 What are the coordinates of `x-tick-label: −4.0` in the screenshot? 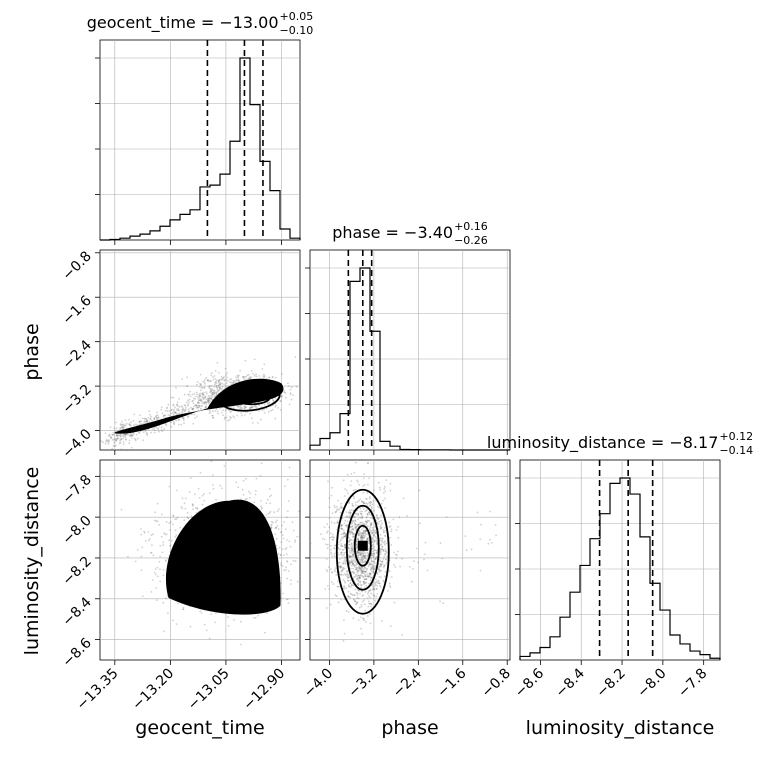 It's located at (318, 683).